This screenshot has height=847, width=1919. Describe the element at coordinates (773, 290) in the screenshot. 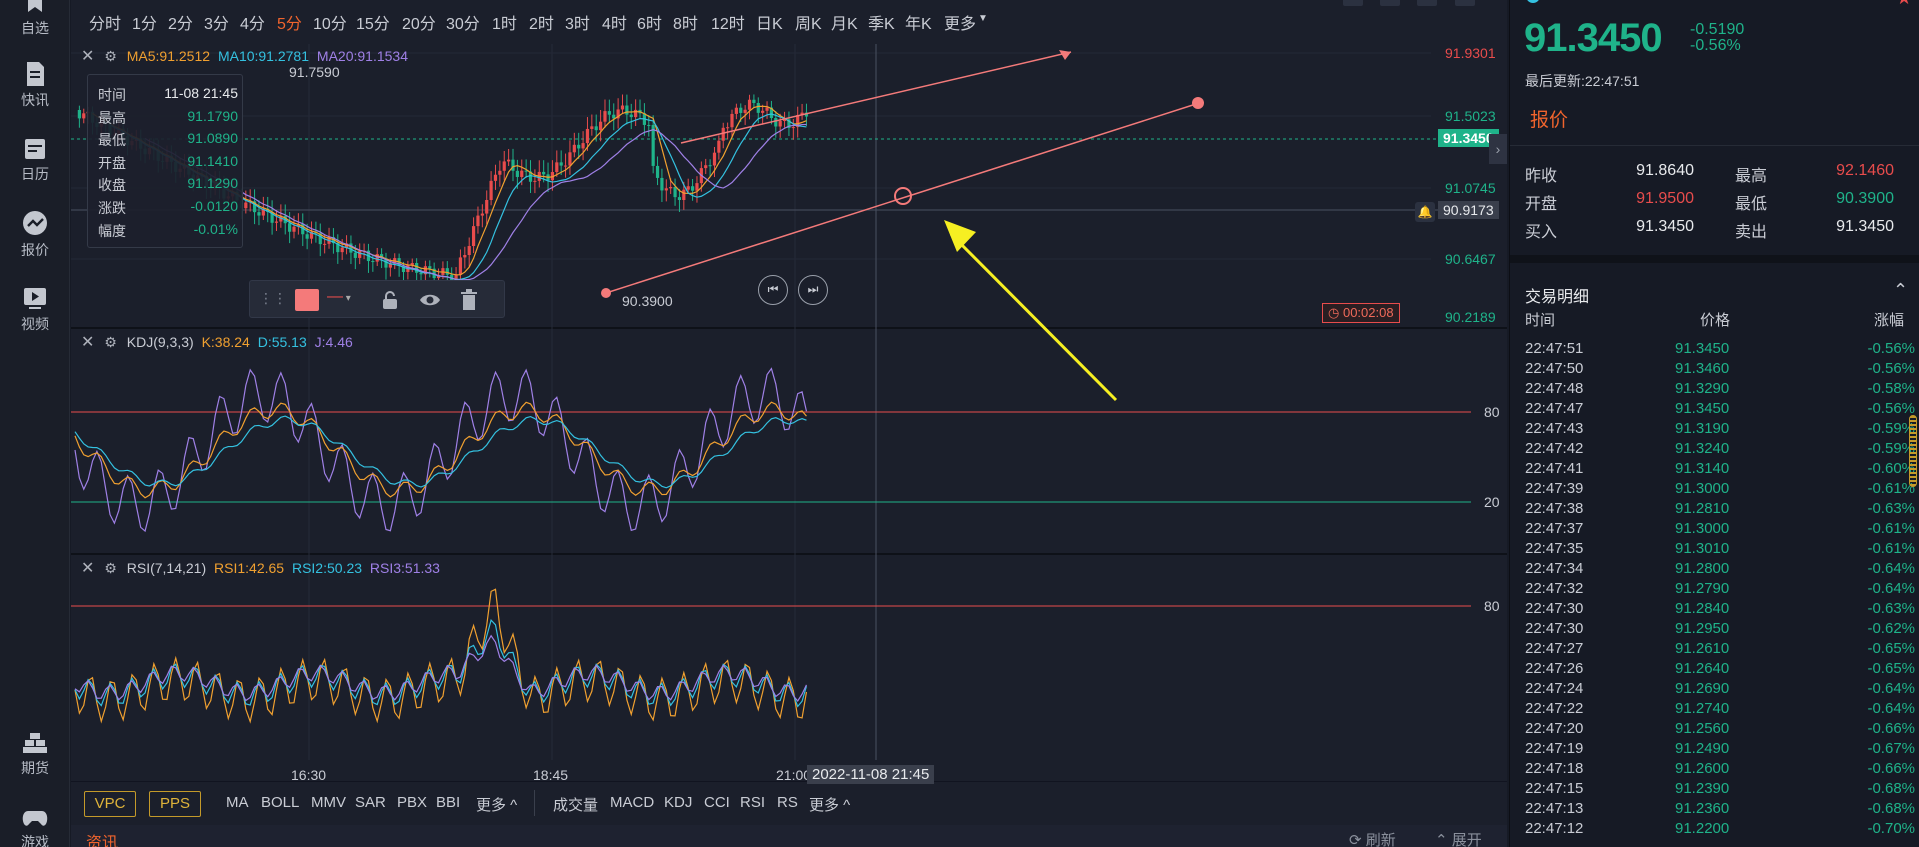

I see `prev-button: ⏮` at that location.